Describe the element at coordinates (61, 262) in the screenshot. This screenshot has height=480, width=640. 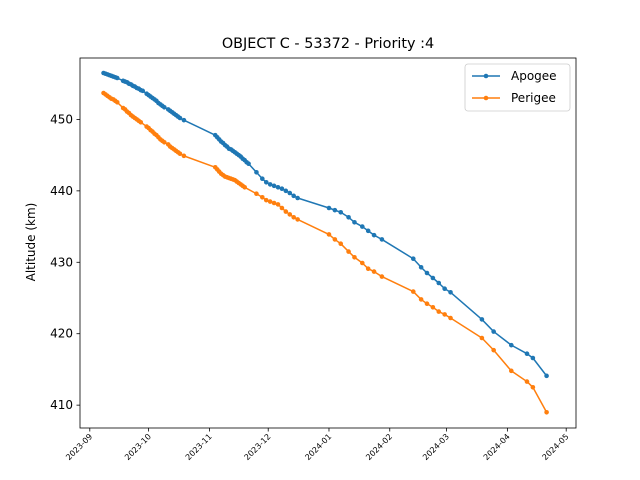
I see `y-tick-label: 430` at that location.